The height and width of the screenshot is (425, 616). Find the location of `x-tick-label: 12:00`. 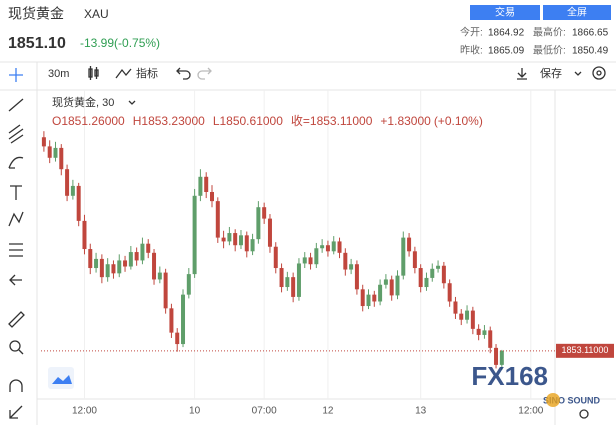

x-tick-label: 12:00 is located at coordinates (530, 411).